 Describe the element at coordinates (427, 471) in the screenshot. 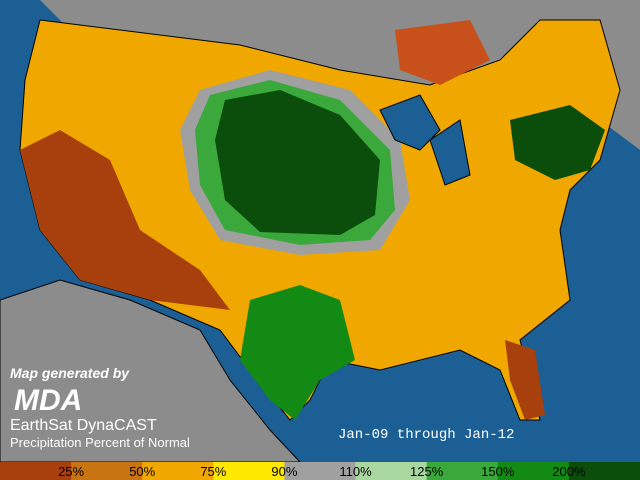

I see `legend-label: 125%` at that location.